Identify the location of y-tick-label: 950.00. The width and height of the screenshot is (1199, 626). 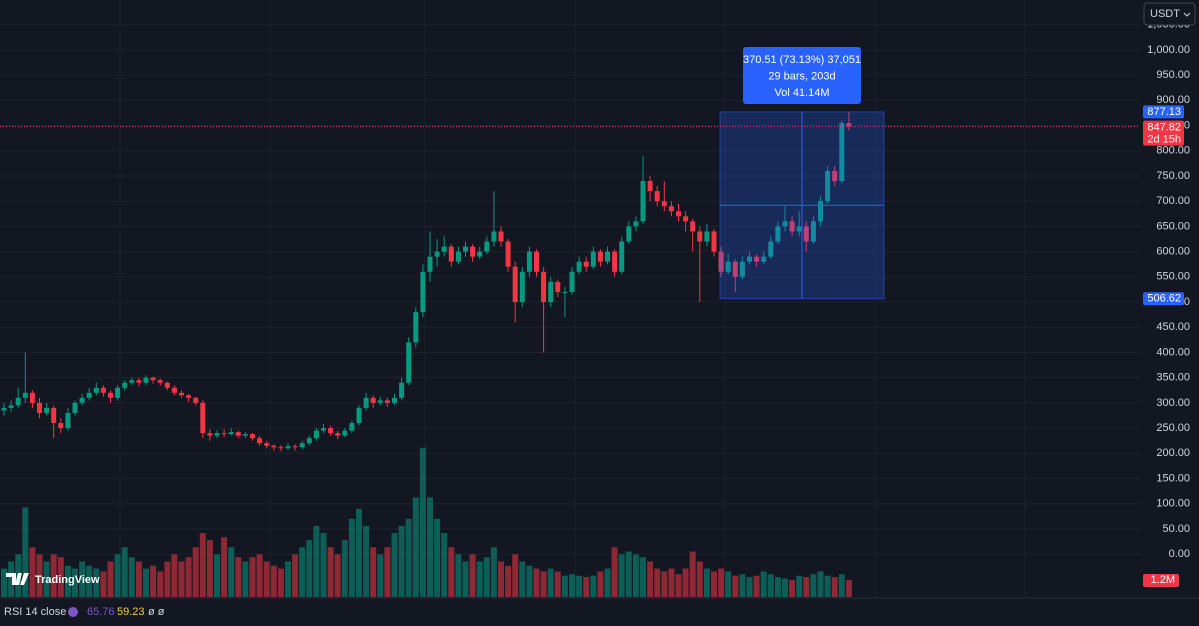
(1173, 75).